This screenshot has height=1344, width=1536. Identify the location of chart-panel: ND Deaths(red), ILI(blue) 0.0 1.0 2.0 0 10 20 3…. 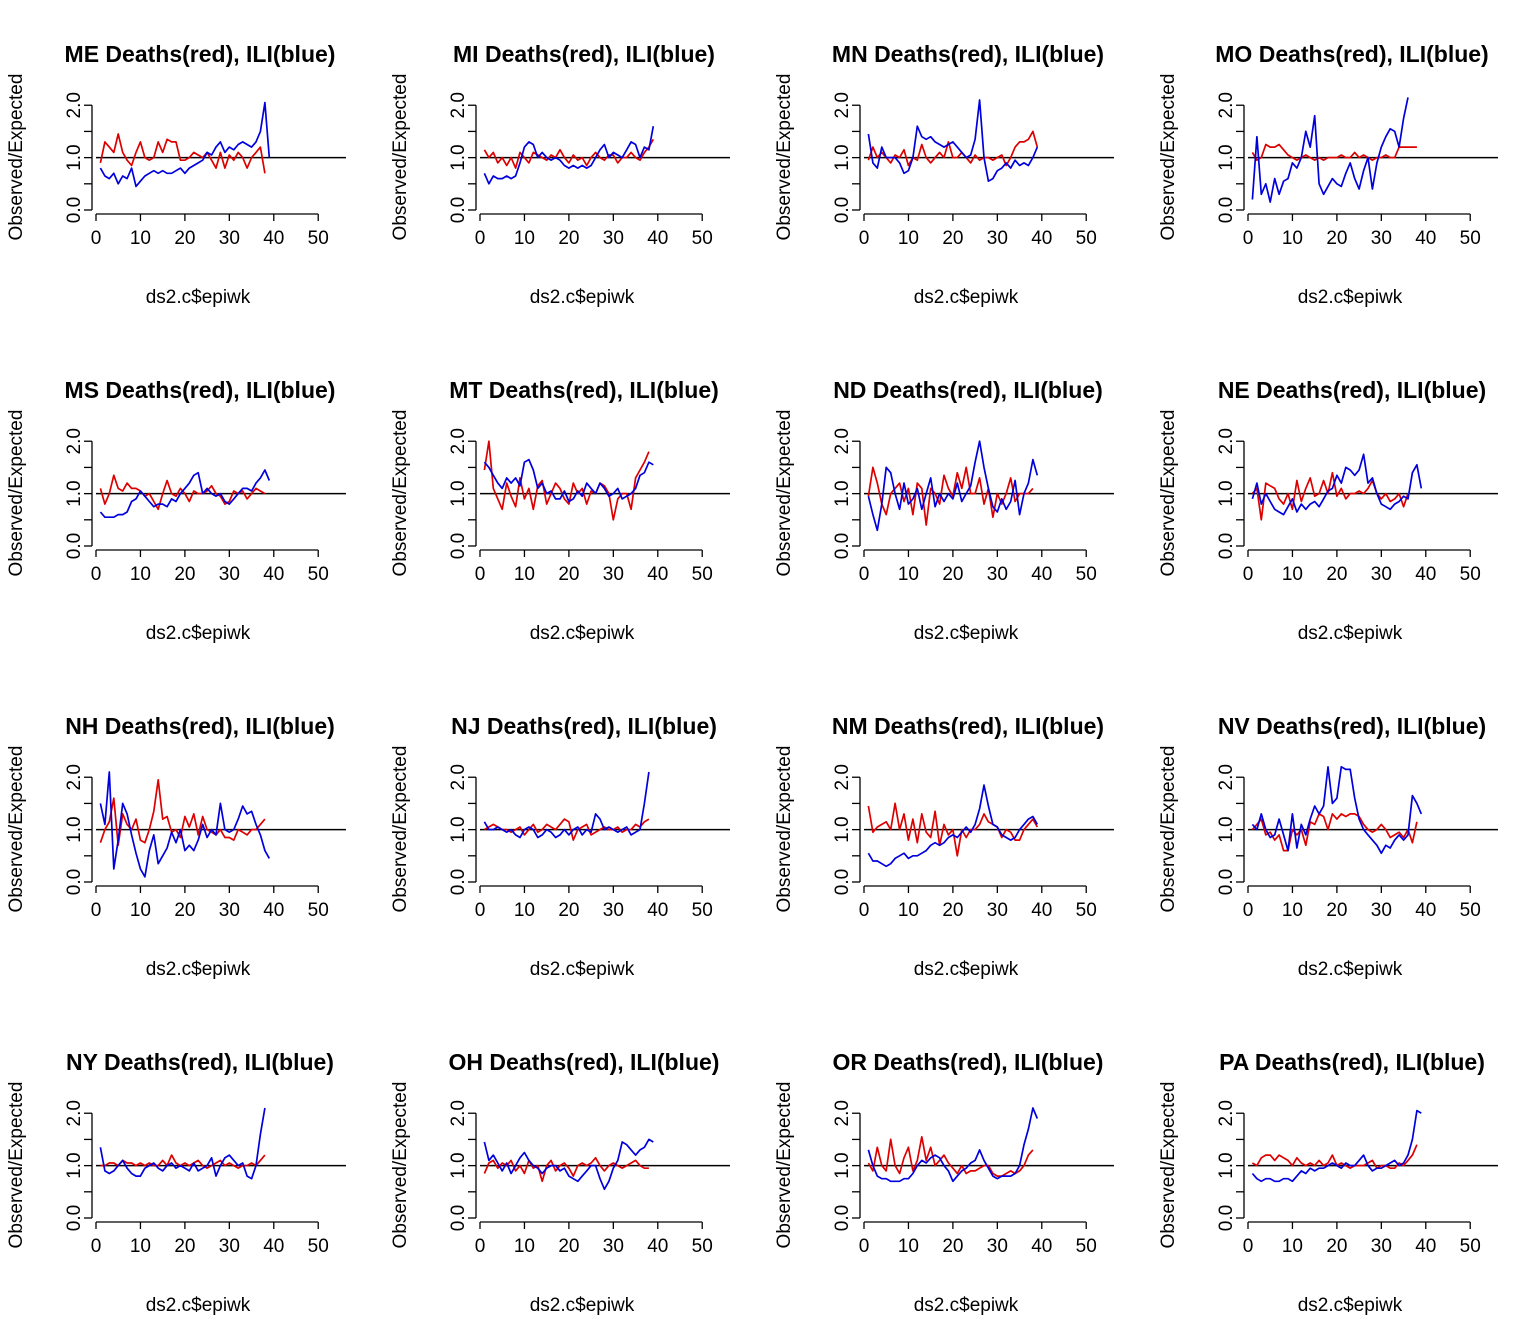
(944, 510).